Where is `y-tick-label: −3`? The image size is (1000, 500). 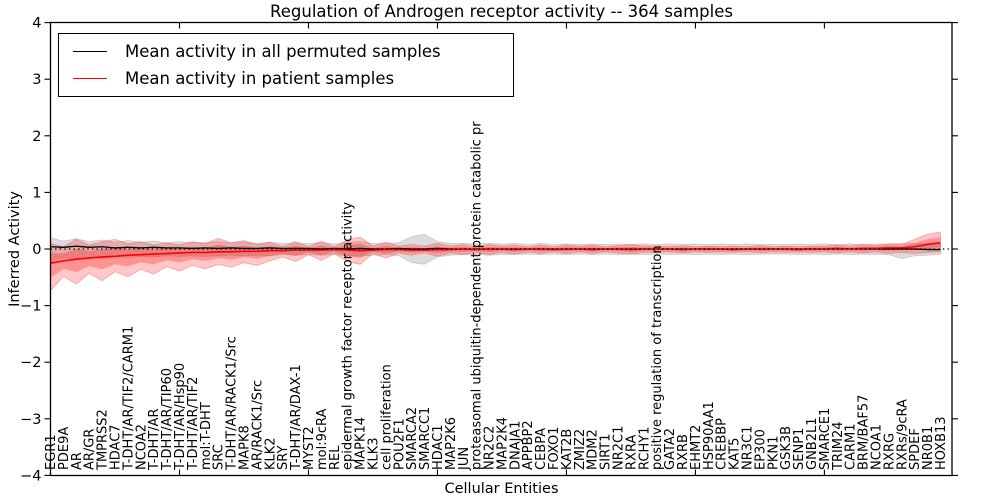
y-tick-label: −3 is located at coordinates (30, 420).